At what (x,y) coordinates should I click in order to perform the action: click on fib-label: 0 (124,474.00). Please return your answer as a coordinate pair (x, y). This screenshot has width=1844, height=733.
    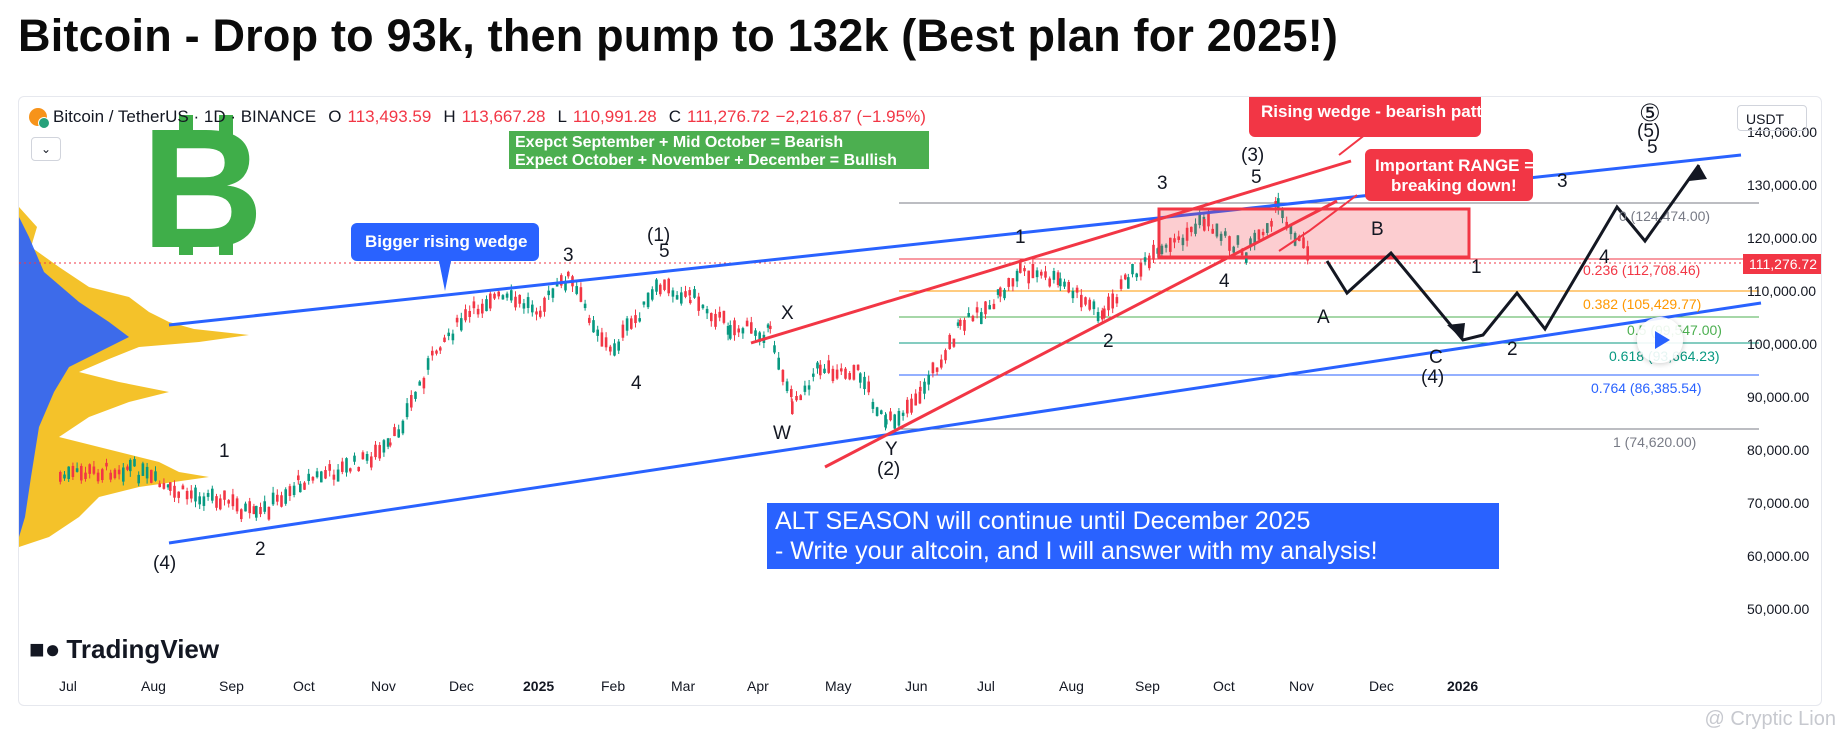
    Looking at the image, I should click on (1664, 216).